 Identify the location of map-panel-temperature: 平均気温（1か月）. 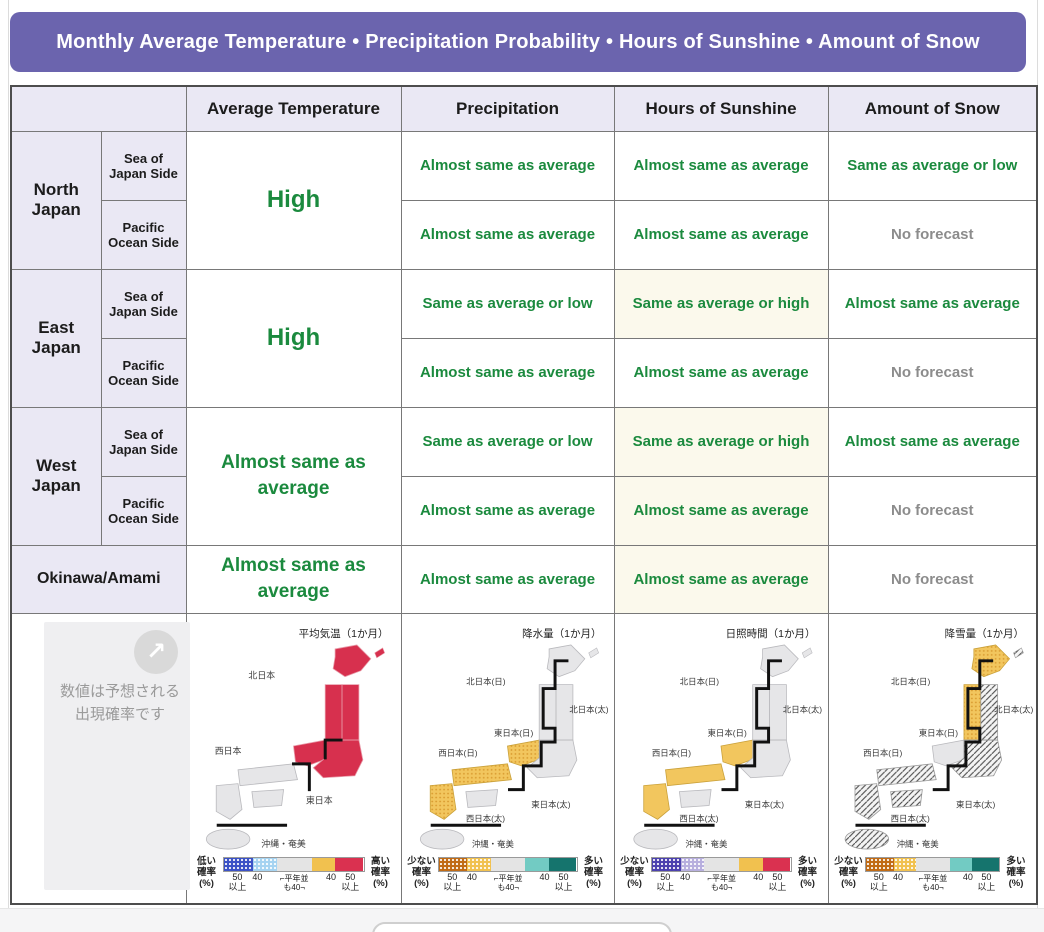
(294, 758).